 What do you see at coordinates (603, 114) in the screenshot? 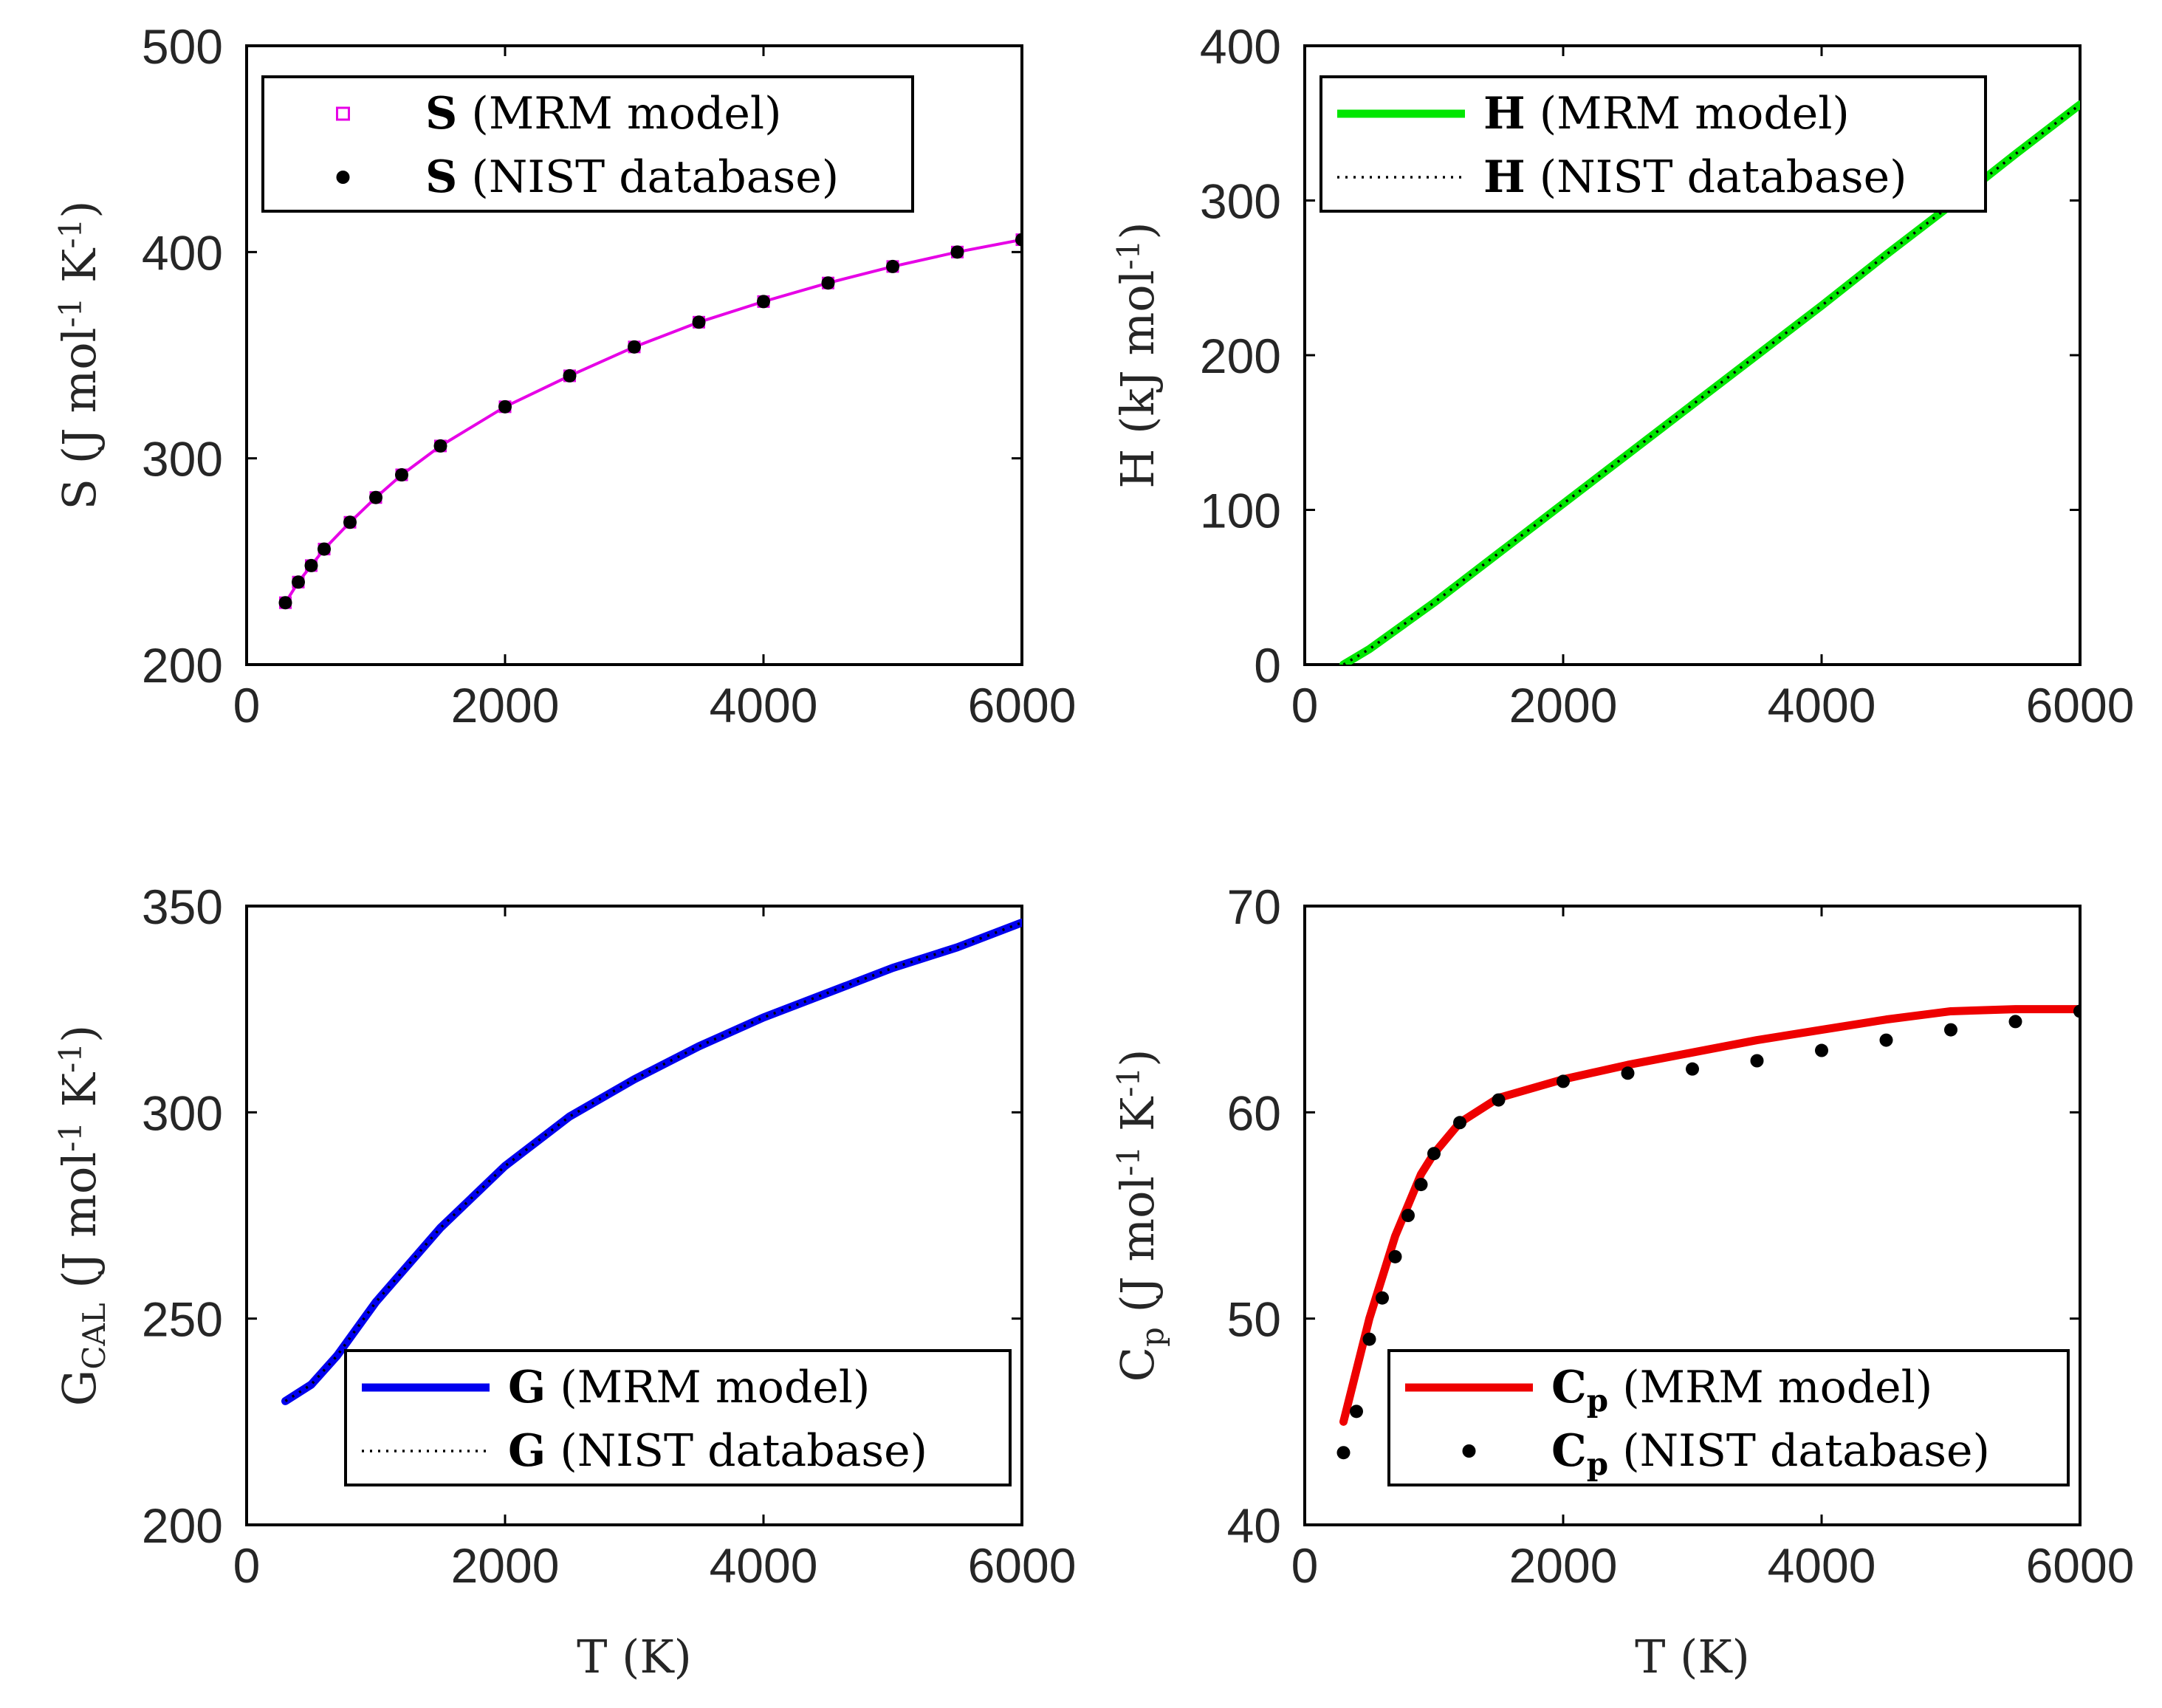
I see `legend-label: S (MRM model)` at bounding box center [603, 114].